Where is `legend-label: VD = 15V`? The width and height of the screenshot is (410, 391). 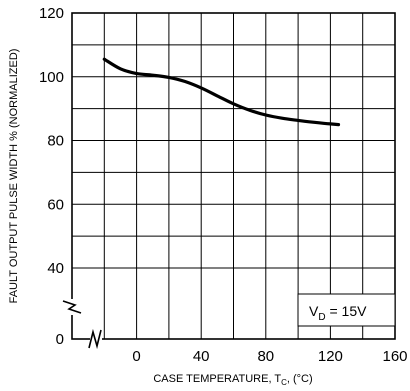
legend-label: VD = 15V is located at coordinates (338, 313).